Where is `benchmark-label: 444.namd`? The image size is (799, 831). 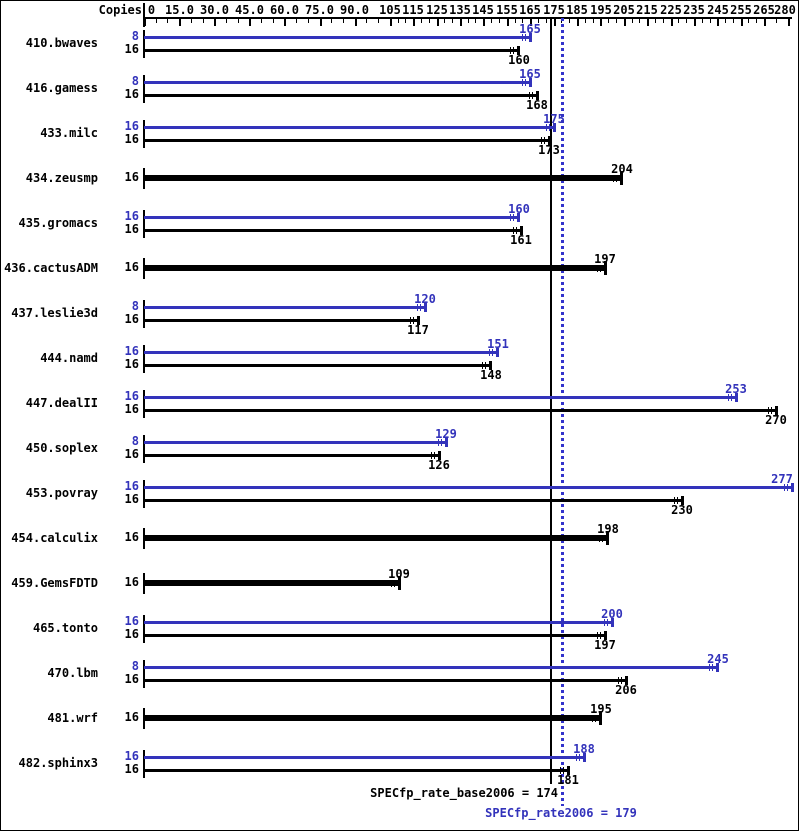 benchmark-label: 444.namd is located at coordinates (69, 358).